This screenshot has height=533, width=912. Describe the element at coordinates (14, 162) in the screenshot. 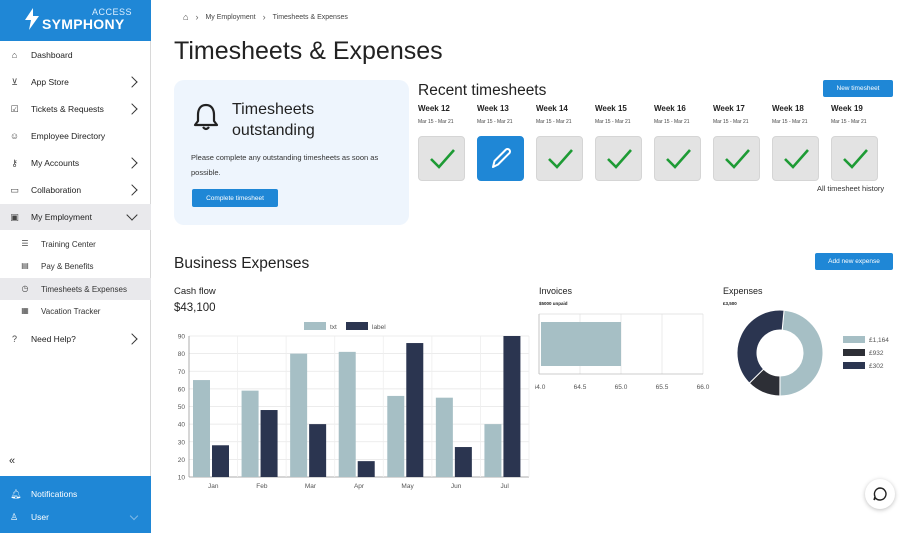

I see `key-icon: ⚷` at that location.